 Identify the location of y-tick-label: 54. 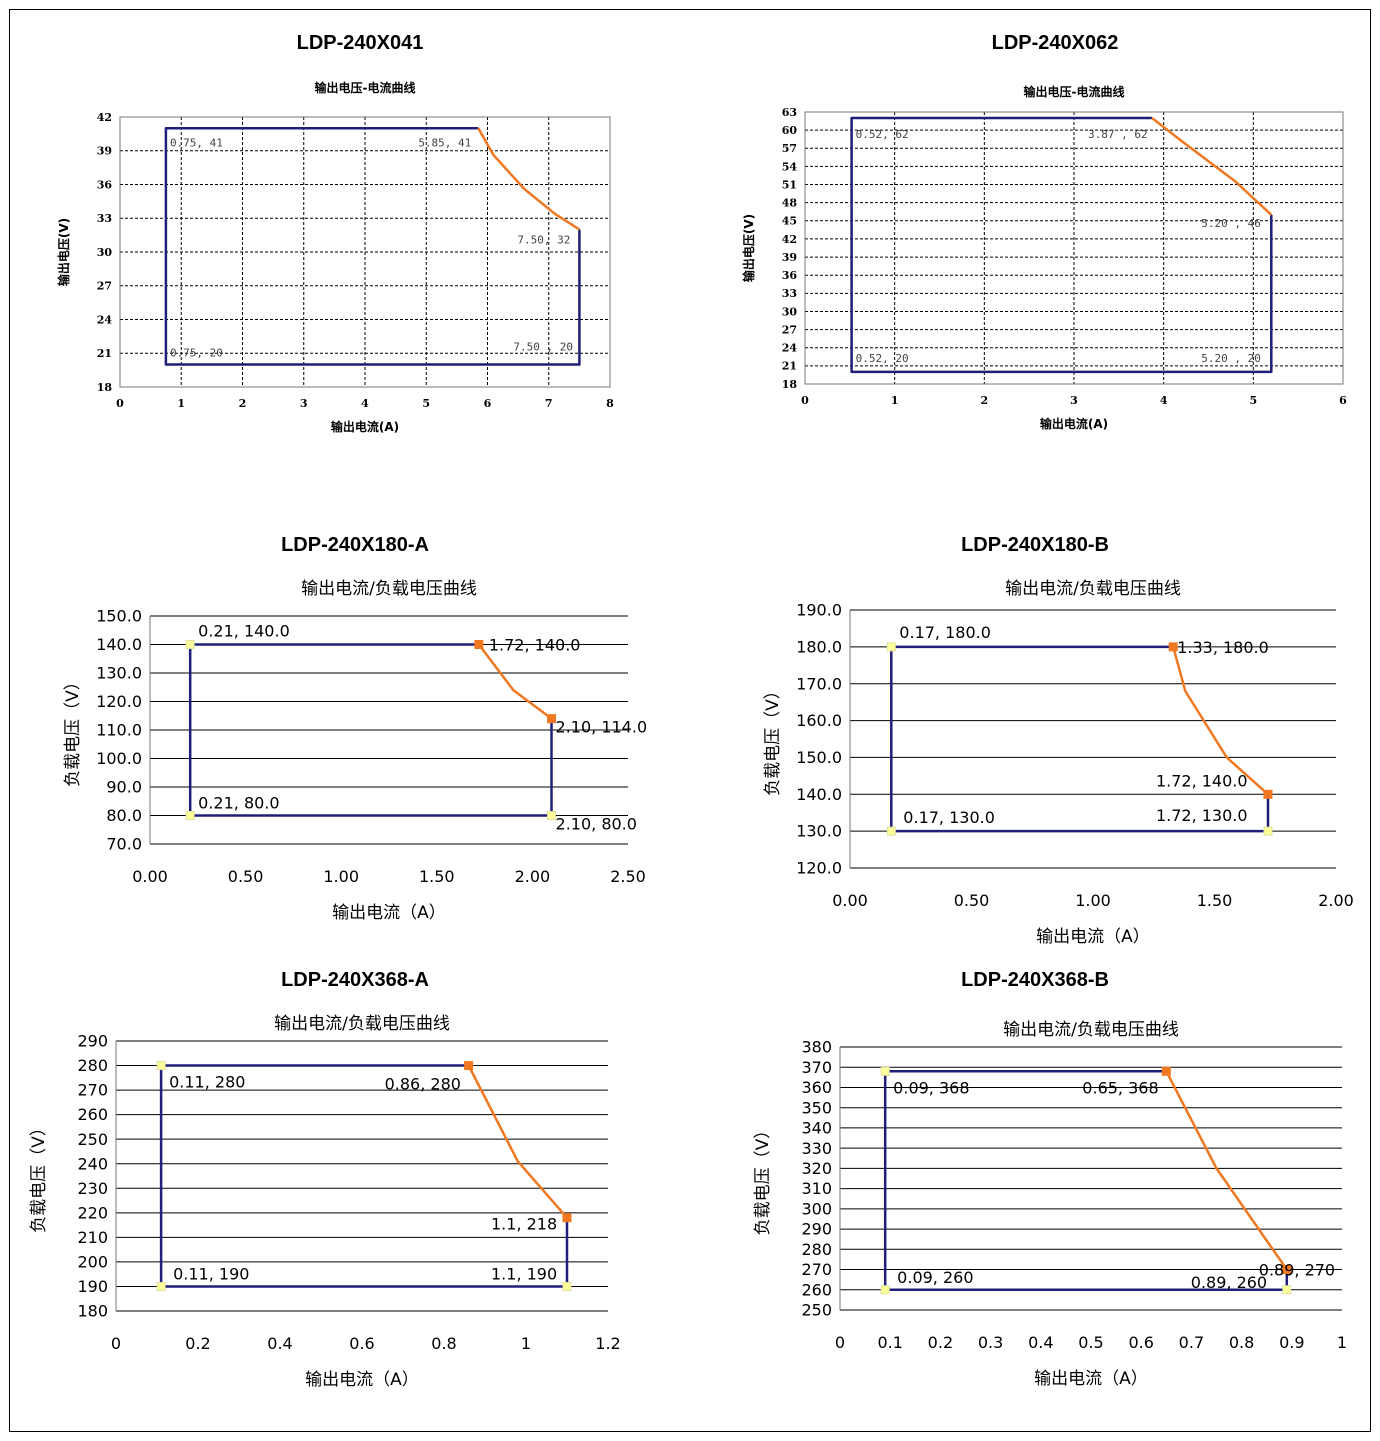
(790, 166).